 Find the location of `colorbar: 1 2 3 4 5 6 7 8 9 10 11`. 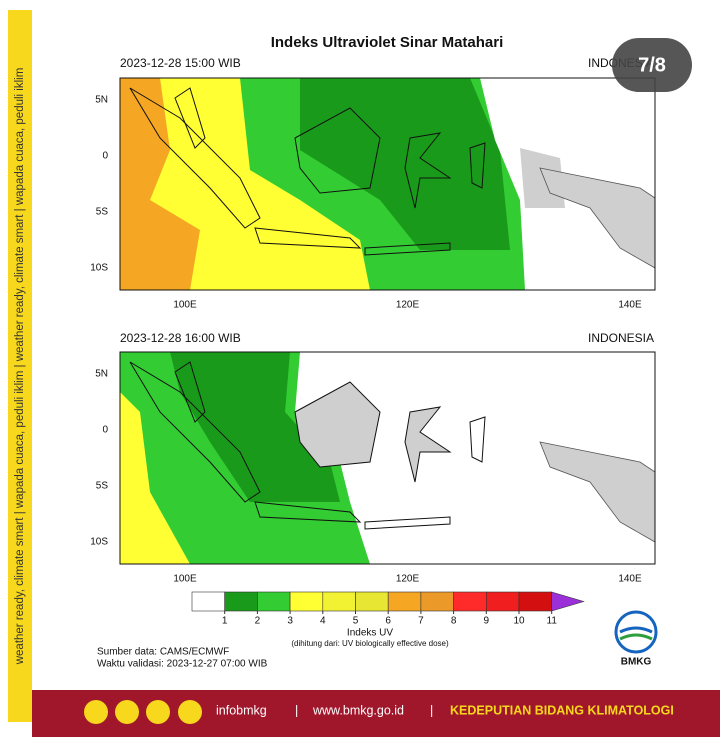

colorbar: 1 2 3 4 5 6 7 8 9 10 11 is located at coordinates (388, 609).